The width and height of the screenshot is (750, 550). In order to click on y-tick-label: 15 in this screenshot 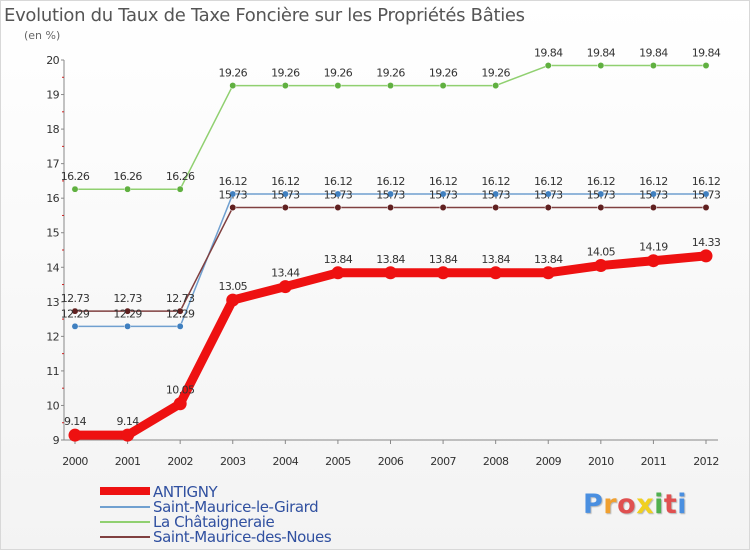, I will do `click(52, 233)`.